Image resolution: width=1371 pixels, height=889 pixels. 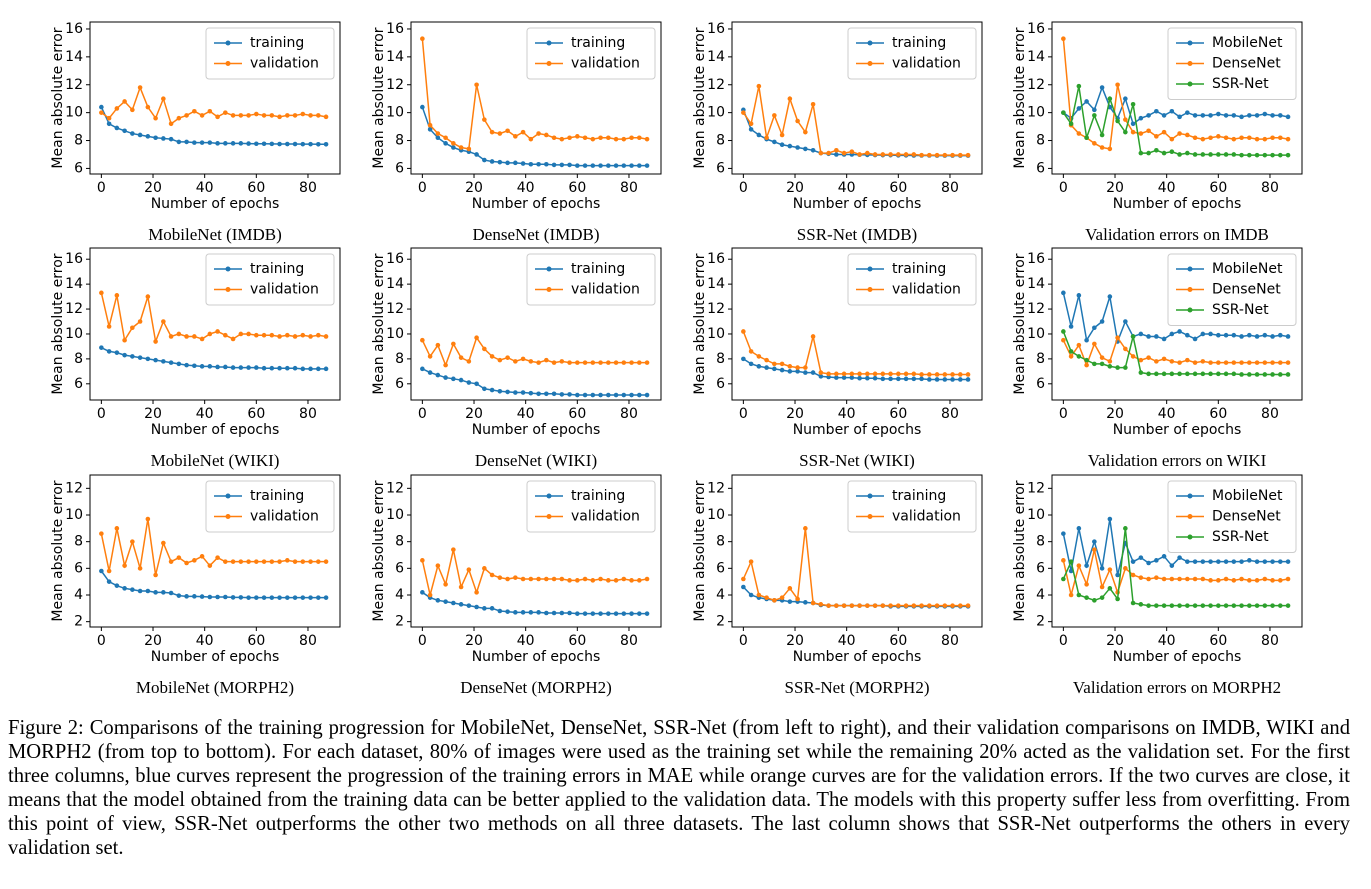 I want to click on legend-marker, so click(x=1190, y=537).